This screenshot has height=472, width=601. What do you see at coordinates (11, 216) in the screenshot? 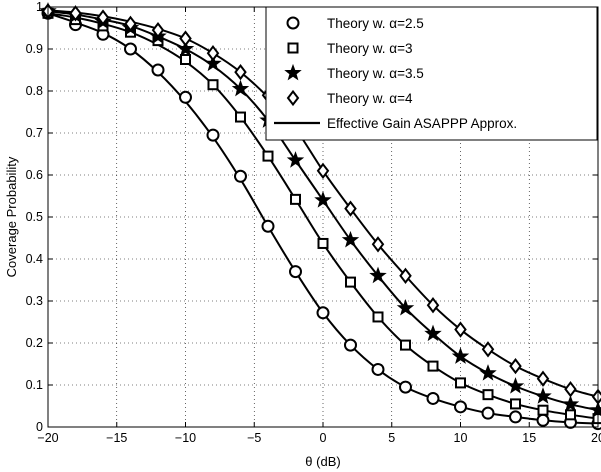
I see `y-axis-label: Coverage Probability` at bounding box center [11, 216].